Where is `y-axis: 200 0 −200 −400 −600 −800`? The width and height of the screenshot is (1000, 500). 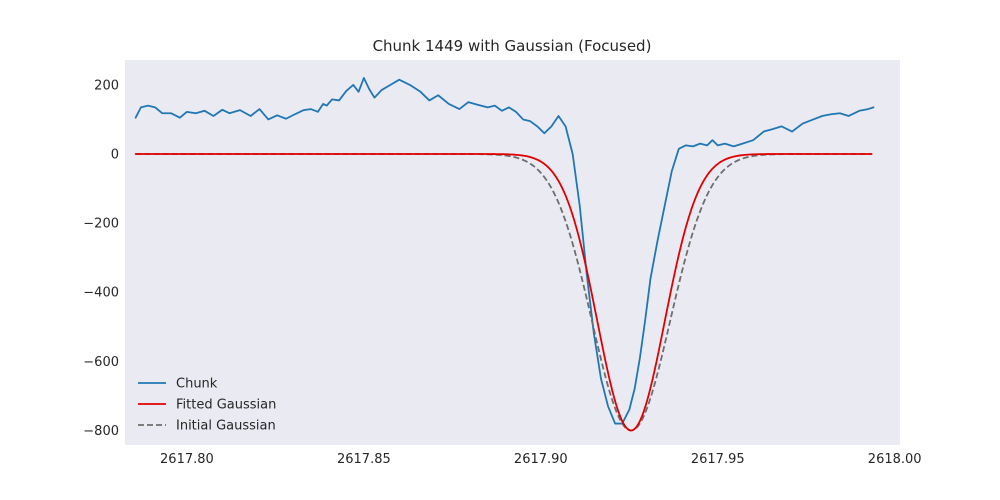 y-axis: 200 0 −200 −400 −600 −800 is located at coordinates (101, 258).